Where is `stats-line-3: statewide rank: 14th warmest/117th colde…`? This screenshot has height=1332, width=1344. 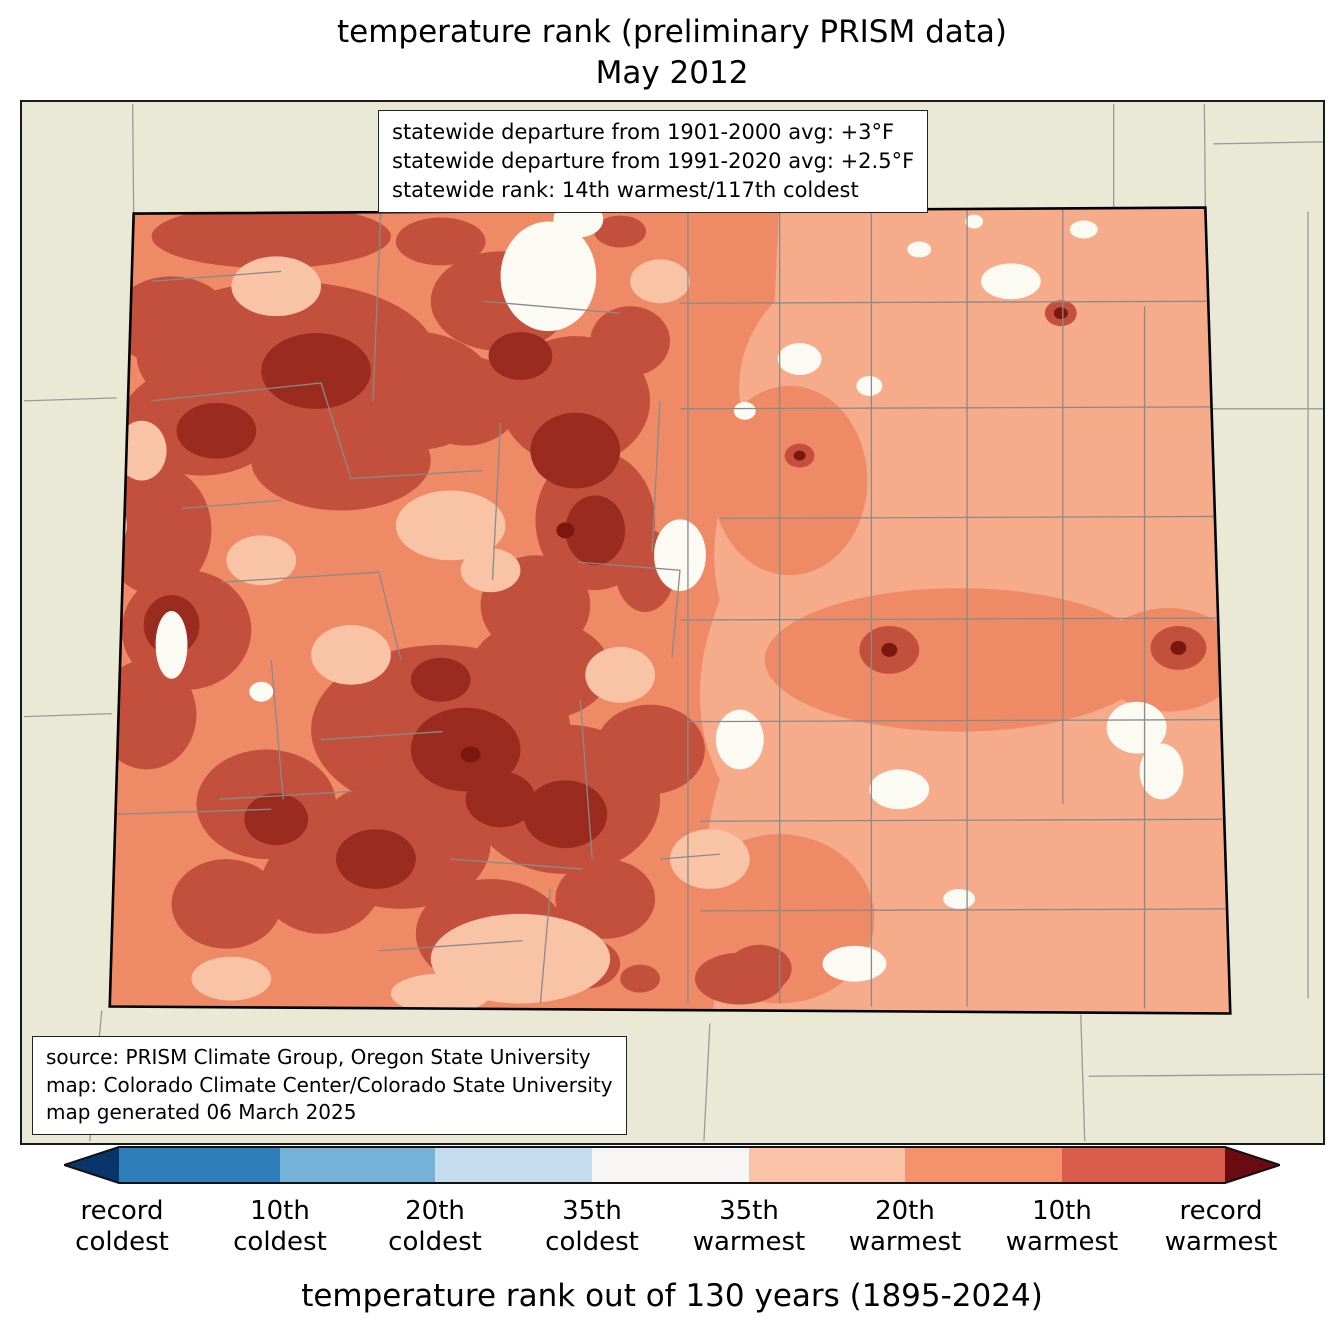 stats-line-3: statewide rank: 14th warmest/117th colde… is located at coordinates (625, 189).